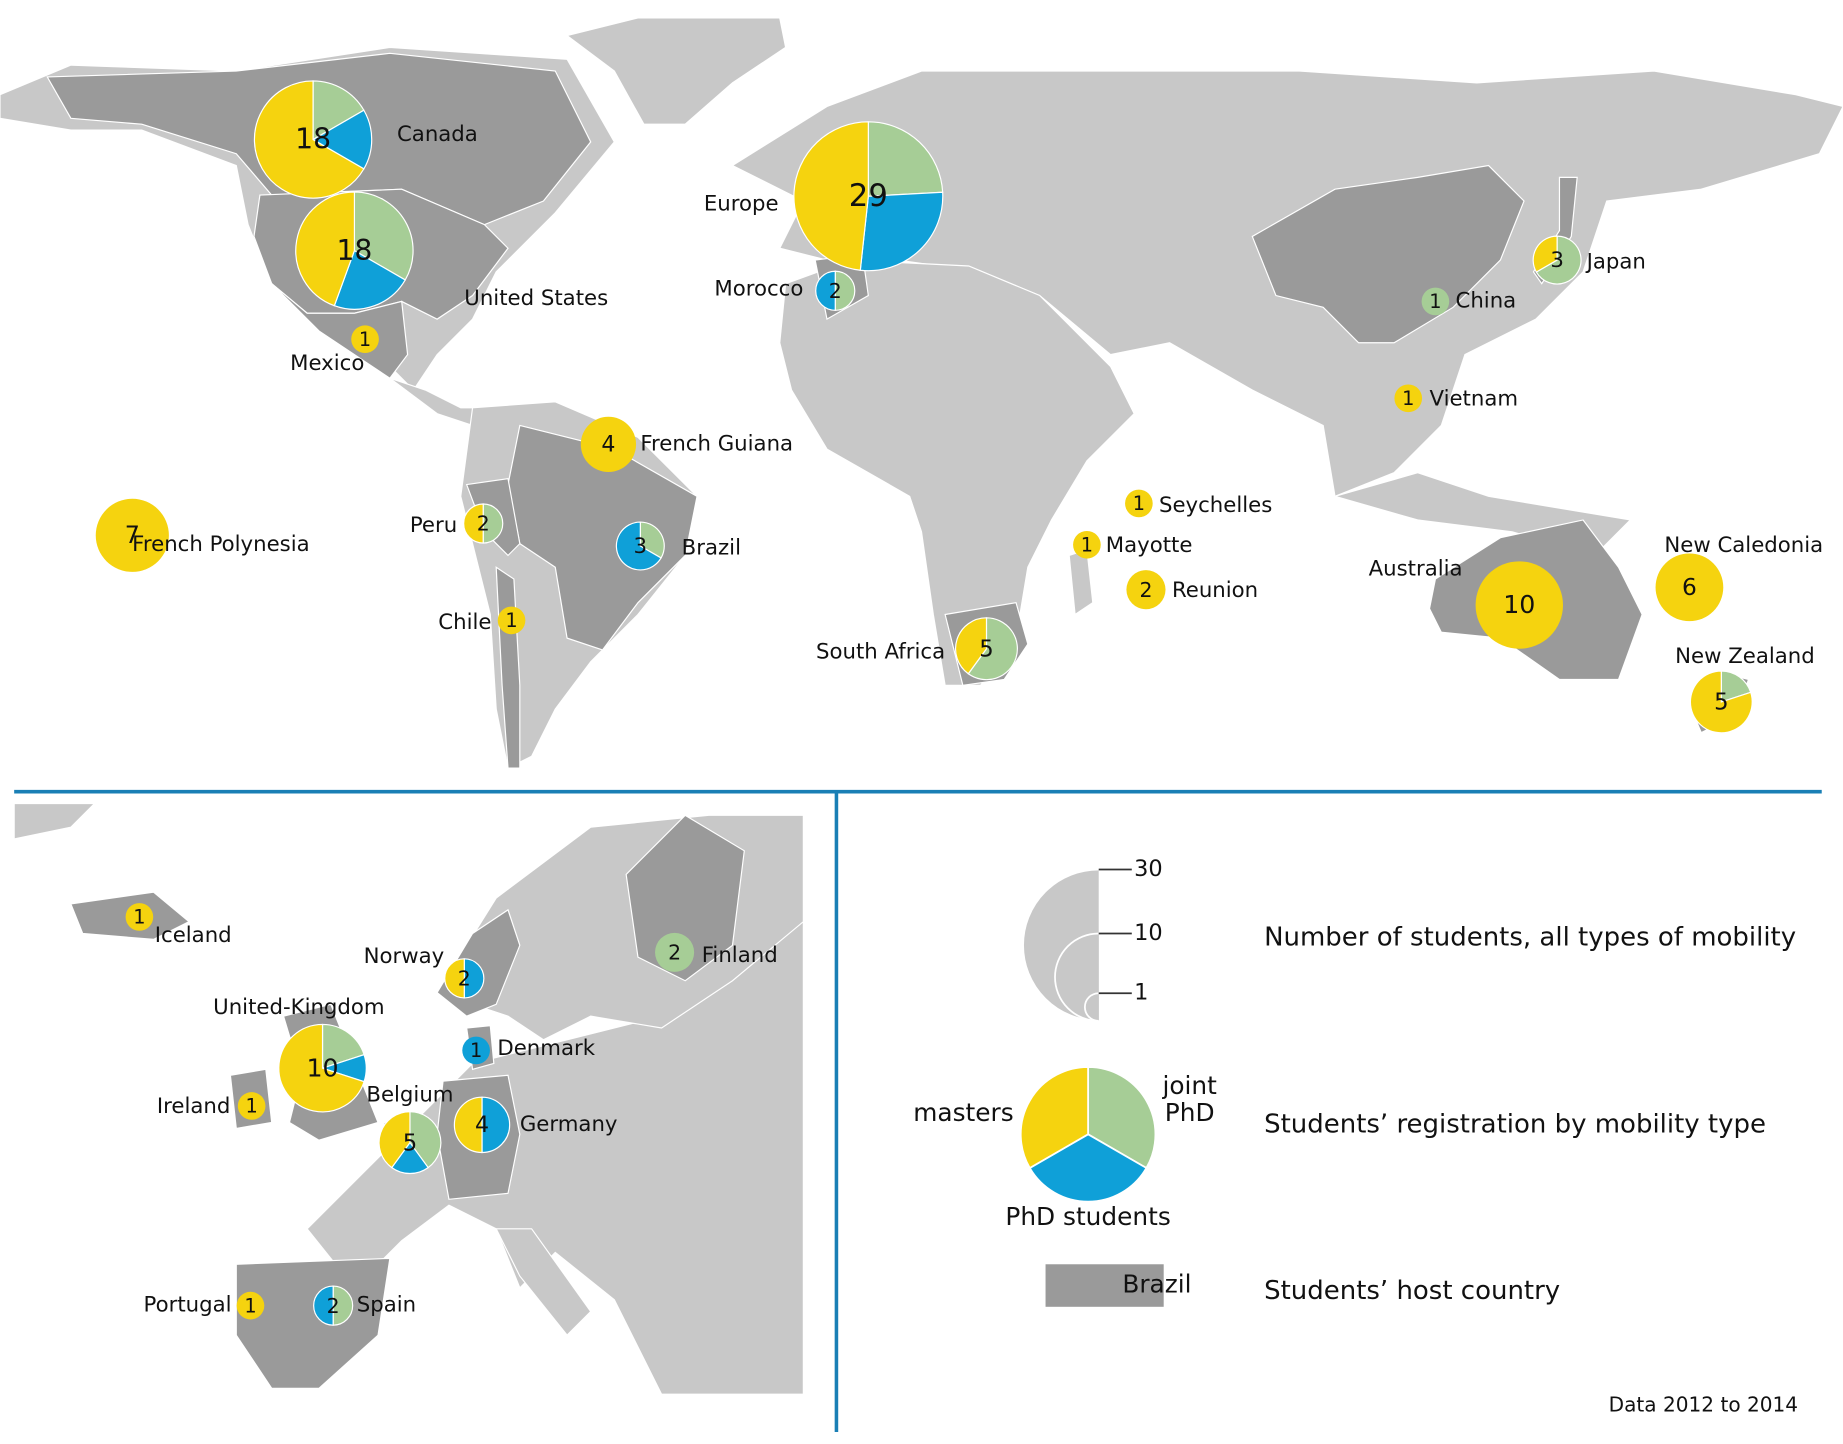  I want to click on location-label: United-Kingdom, so click(298, 1007).